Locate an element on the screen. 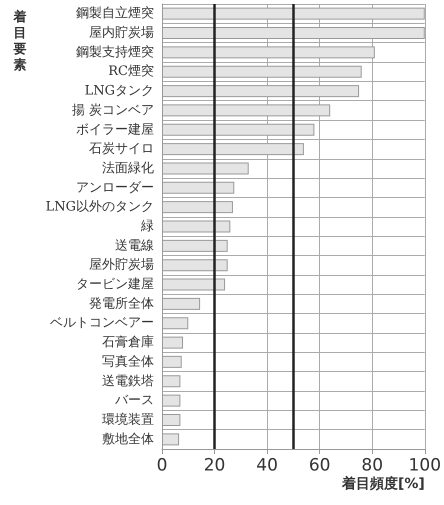 The width and height of the screenshot is (444, 505). y-tick-label: ベルトコンベアー is located at coordinates (102, 323).